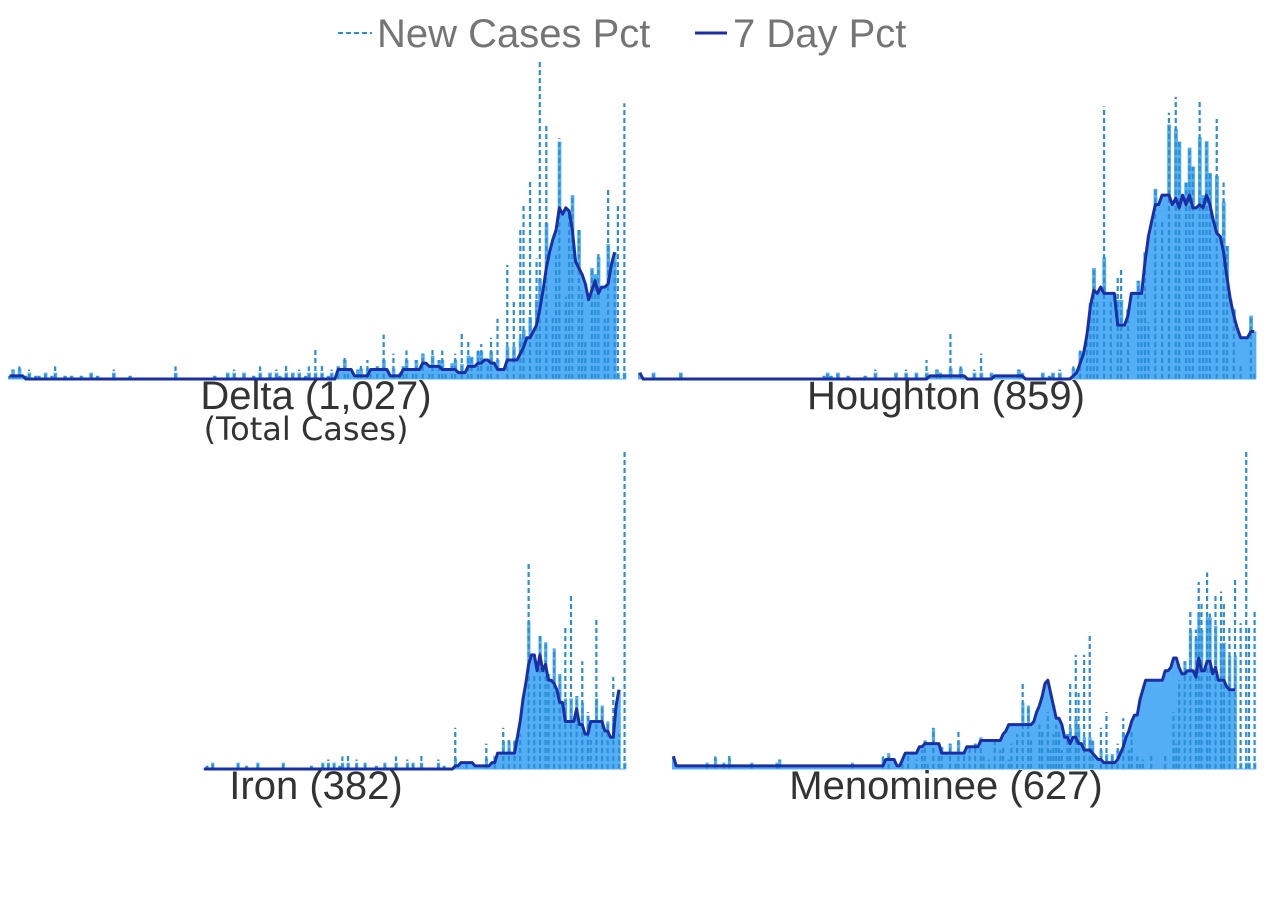 This screenshot has width=1280, height=900. Describe the element at coordinates (622, 34) in the screenshot. I see `legend: New Cases Pct 7 Day Pct` at that location.